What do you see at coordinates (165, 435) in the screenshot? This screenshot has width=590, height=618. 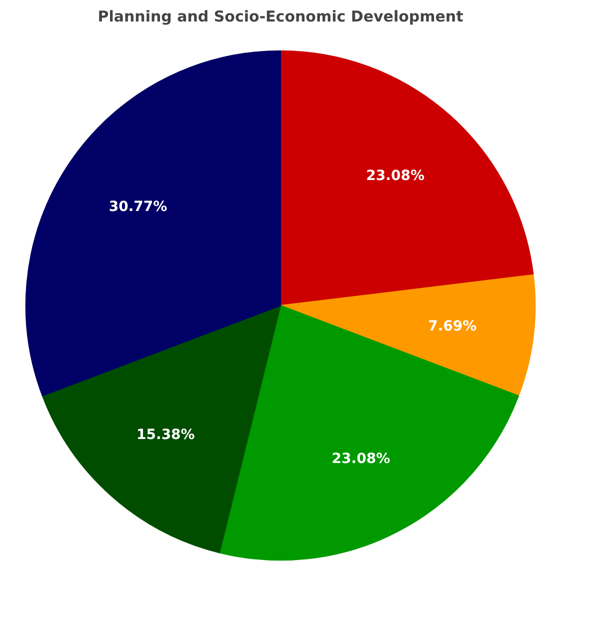 I see `data-label: 15.38%` at bounding box center [165, 435].